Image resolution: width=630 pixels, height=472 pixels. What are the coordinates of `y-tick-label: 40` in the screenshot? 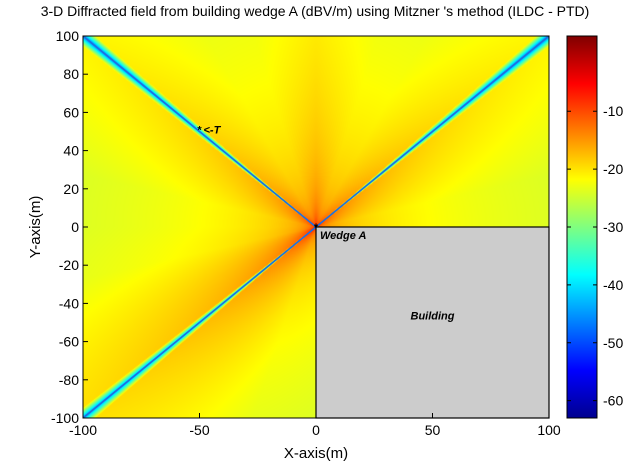 It's located at (71, 151).